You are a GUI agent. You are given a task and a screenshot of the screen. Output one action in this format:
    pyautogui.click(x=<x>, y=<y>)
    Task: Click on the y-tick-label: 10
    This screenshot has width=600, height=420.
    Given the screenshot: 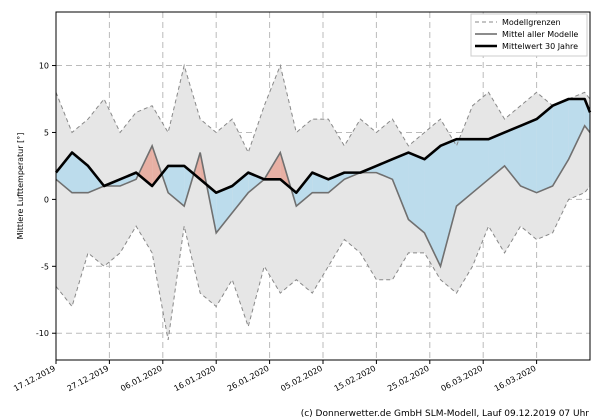 What is the action you would take?
    pyautogui.click(x=44, y=66)
    